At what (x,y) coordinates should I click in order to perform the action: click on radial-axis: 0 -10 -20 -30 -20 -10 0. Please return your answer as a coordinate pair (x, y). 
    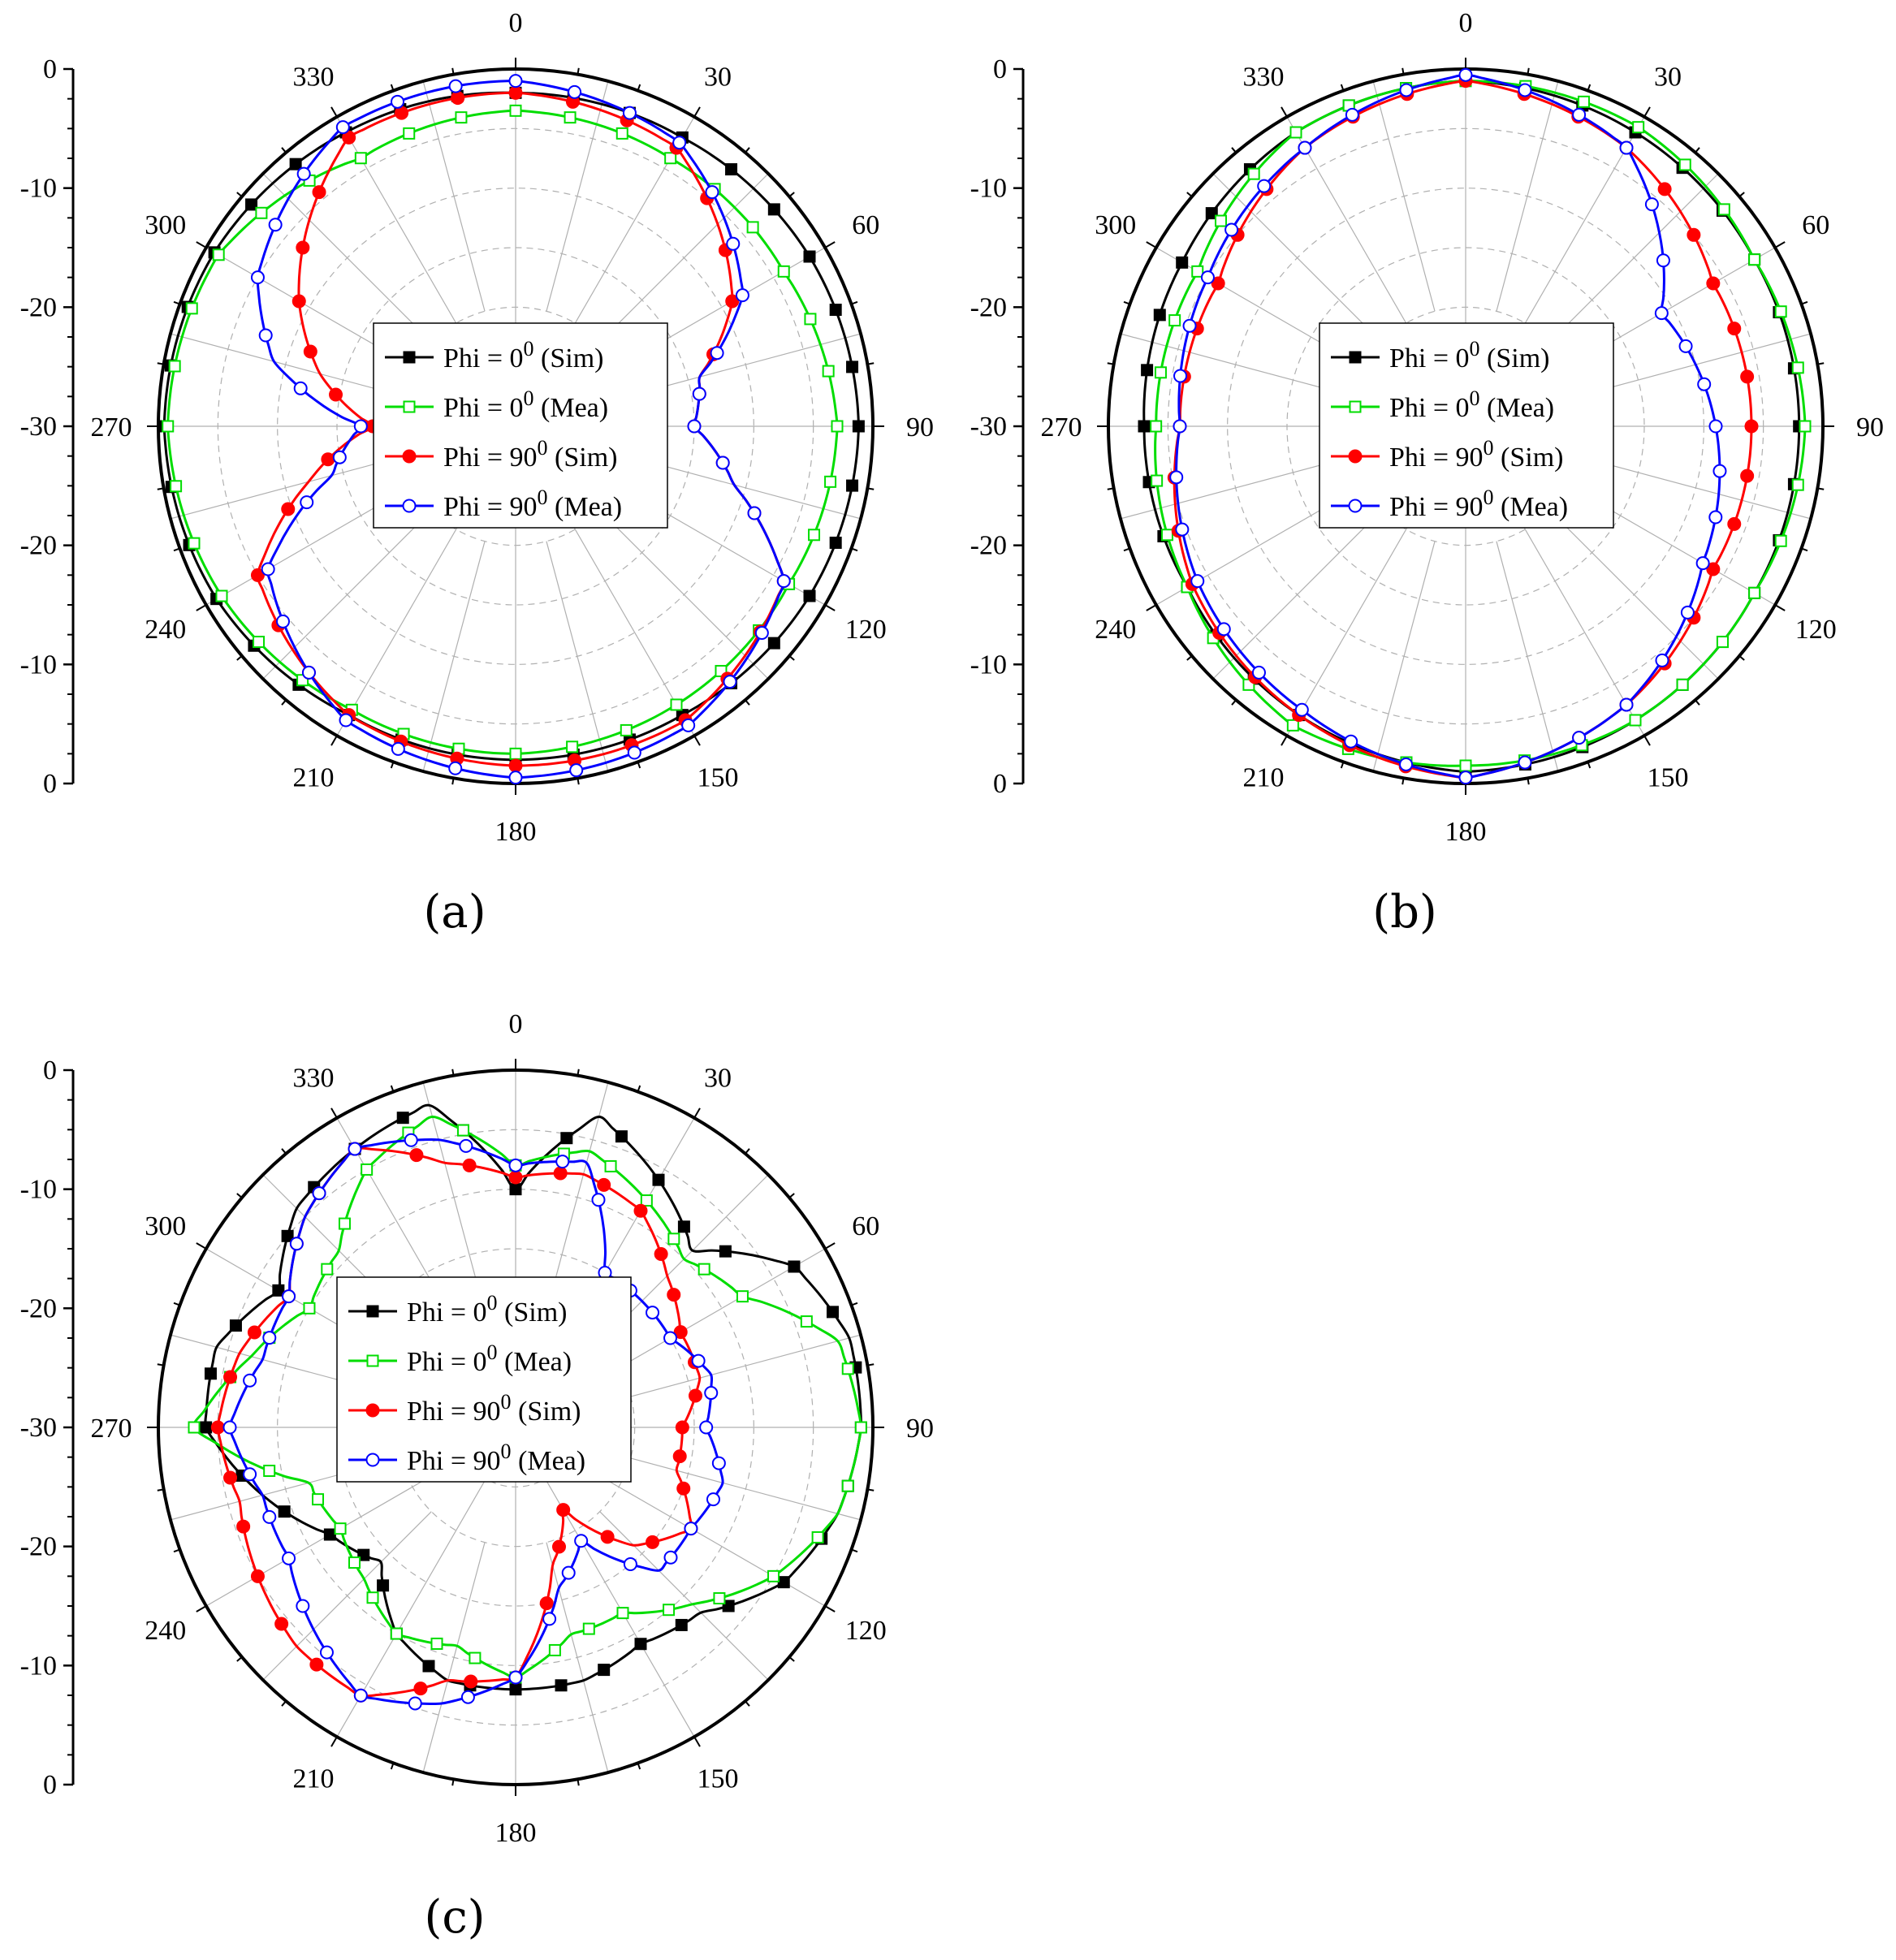
    Looking at the image, I should click on (47, 426).